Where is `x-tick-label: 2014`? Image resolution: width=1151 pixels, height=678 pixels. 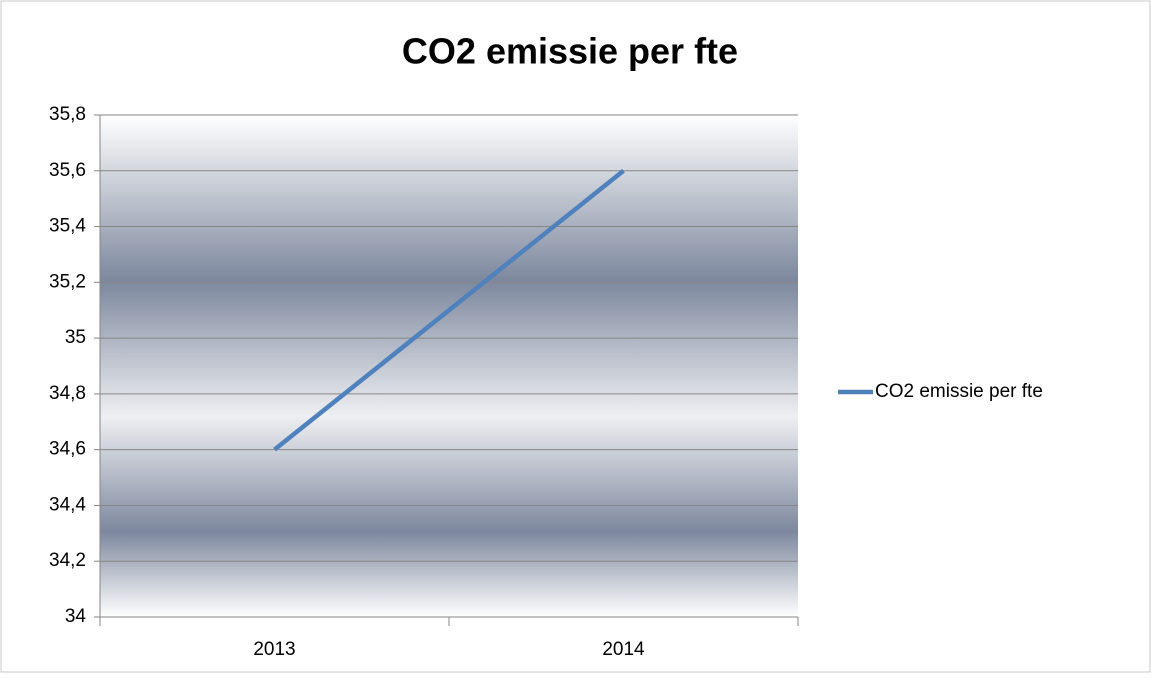
x-tick-label: 2014 is located at coordinates (623, 649).